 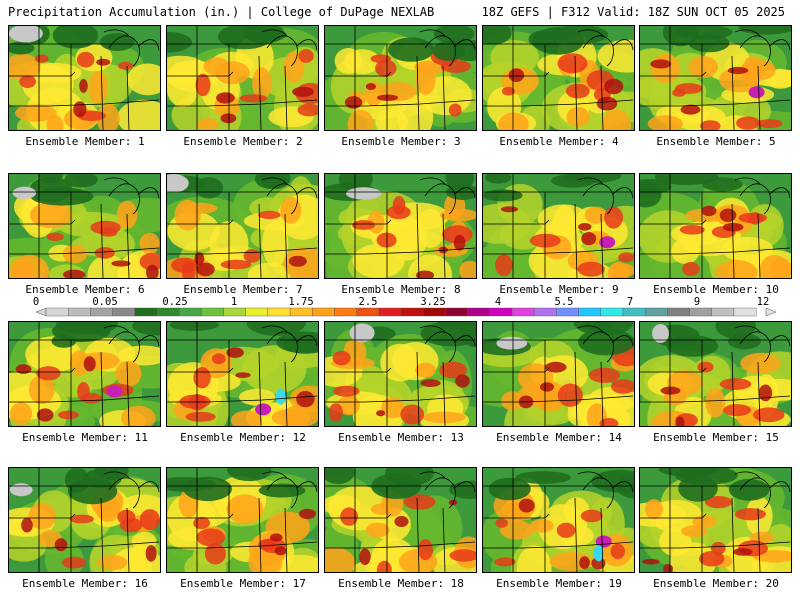 I want to click on ensemble-member-label: Ensemble Member: 9, so click(x=559, y=289).